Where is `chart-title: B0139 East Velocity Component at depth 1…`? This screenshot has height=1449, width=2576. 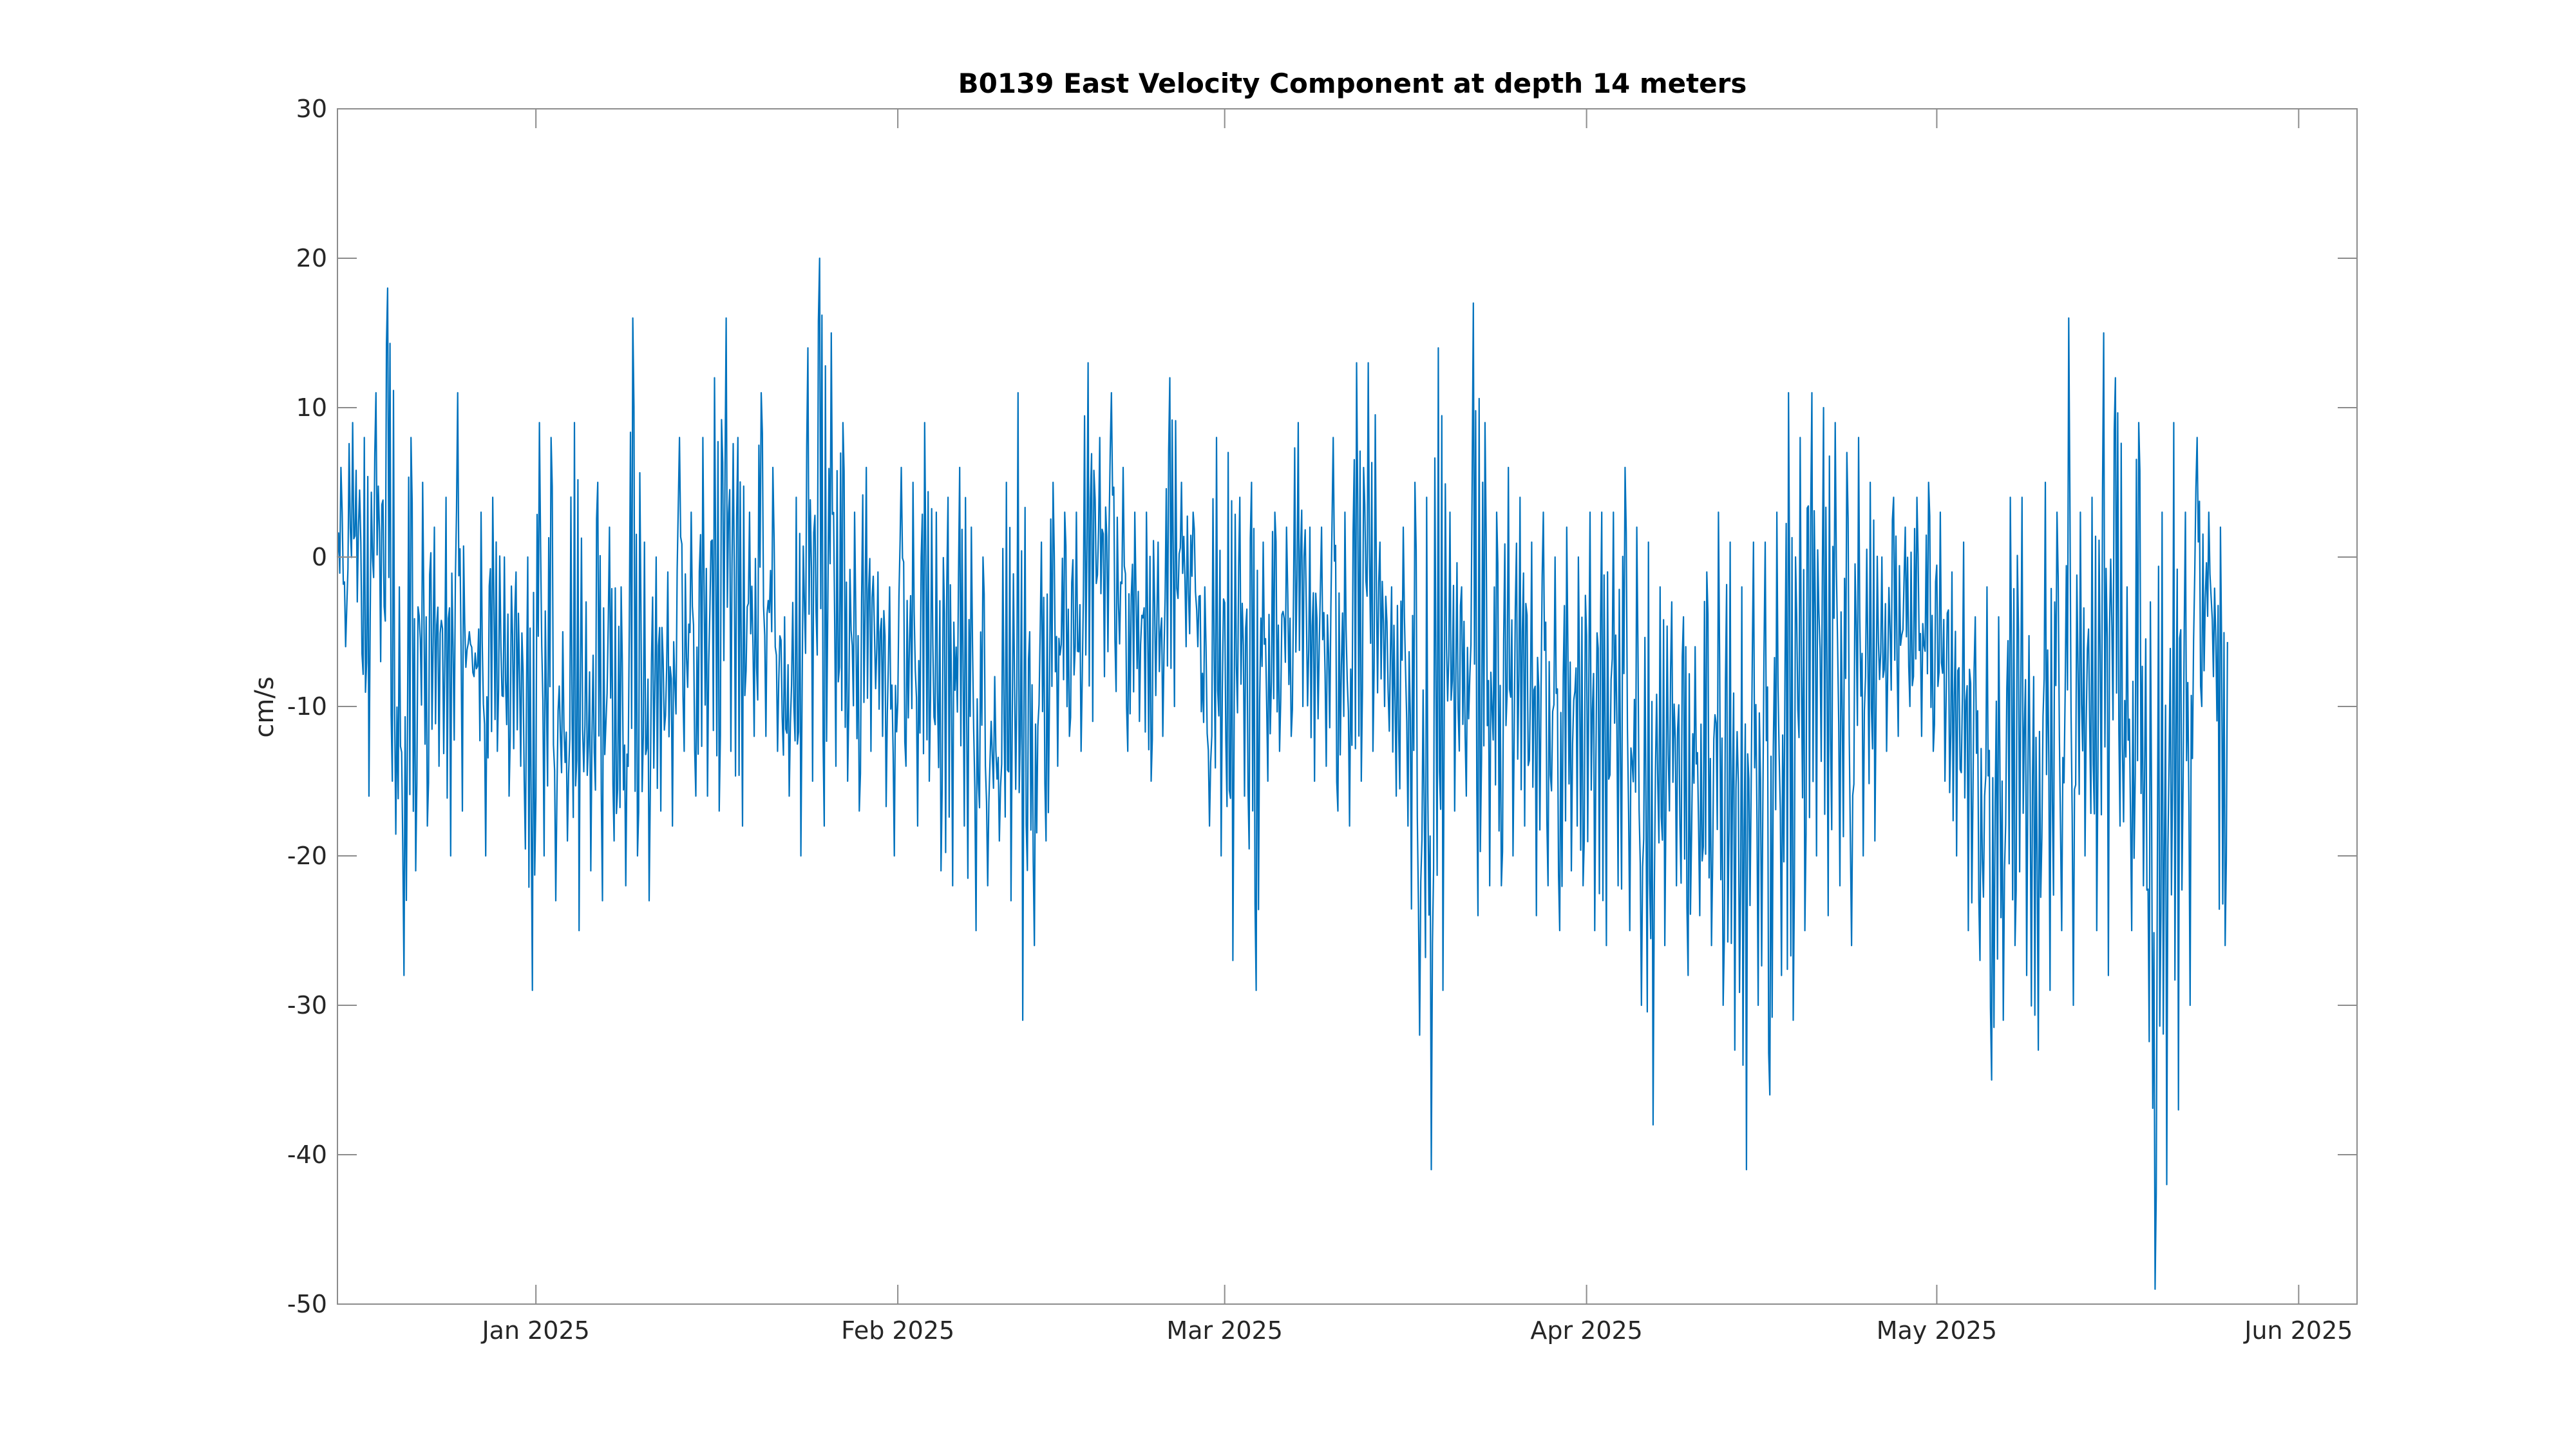
chart-title: B0139 East Velocity Component at depth 1… is located at coordinates (1352, 83).